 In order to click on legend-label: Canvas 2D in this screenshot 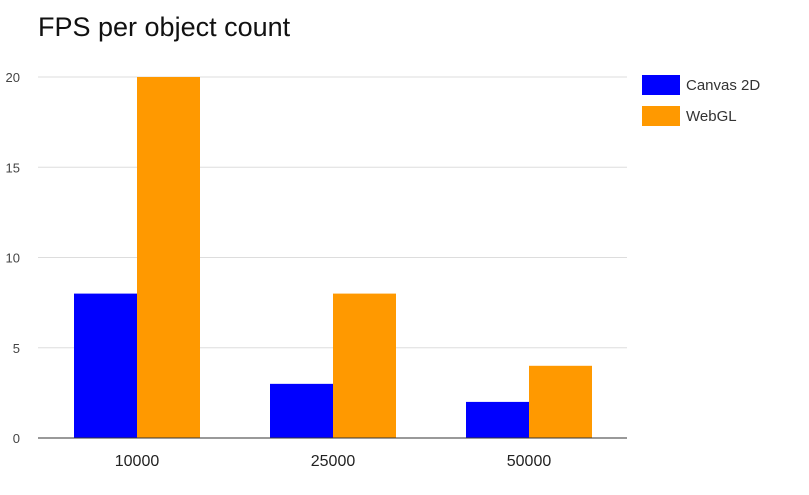, I will do `click(723, 85)`.